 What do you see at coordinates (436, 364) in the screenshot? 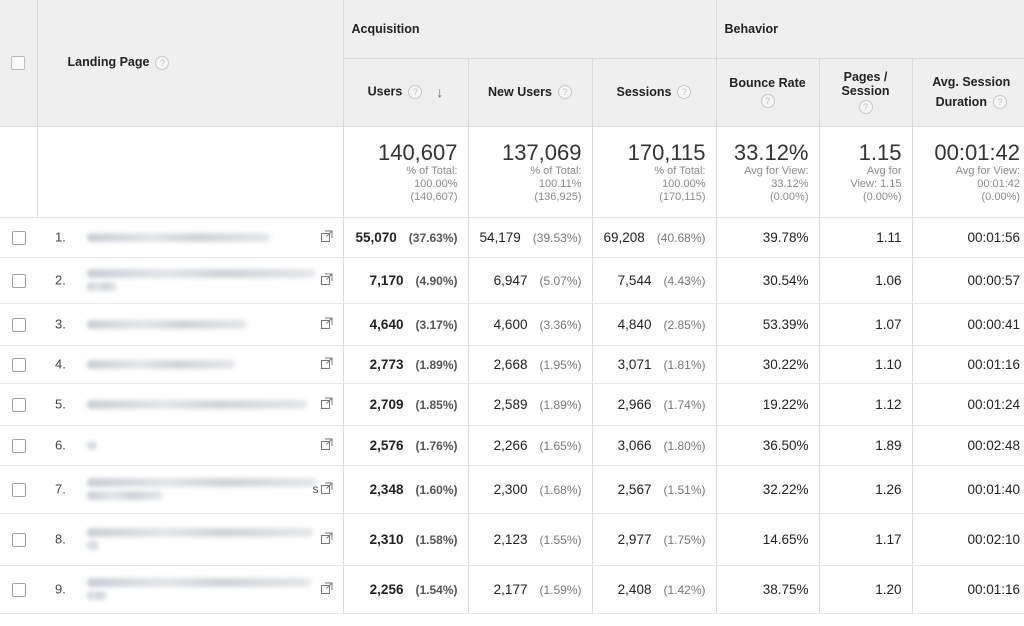
I see `users-percent: (1.89%)` at bounding box center [436, 364].